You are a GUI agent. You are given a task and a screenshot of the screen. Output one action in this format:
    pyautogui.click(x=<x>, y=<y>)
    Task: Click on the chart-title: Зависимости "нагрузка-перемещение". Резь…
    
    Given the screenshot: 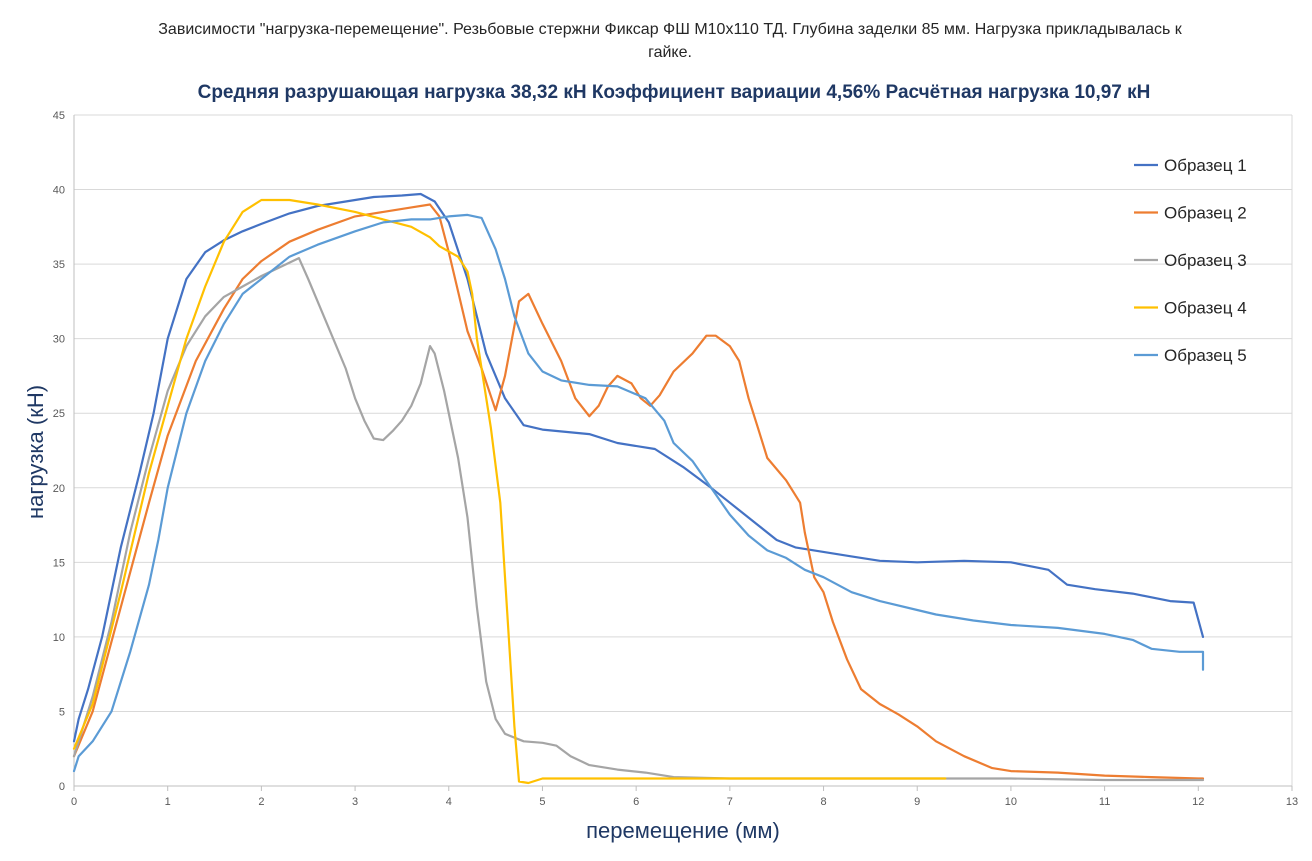 What is the action you would take?
    pyautogui.click(x=670, y=41)
    